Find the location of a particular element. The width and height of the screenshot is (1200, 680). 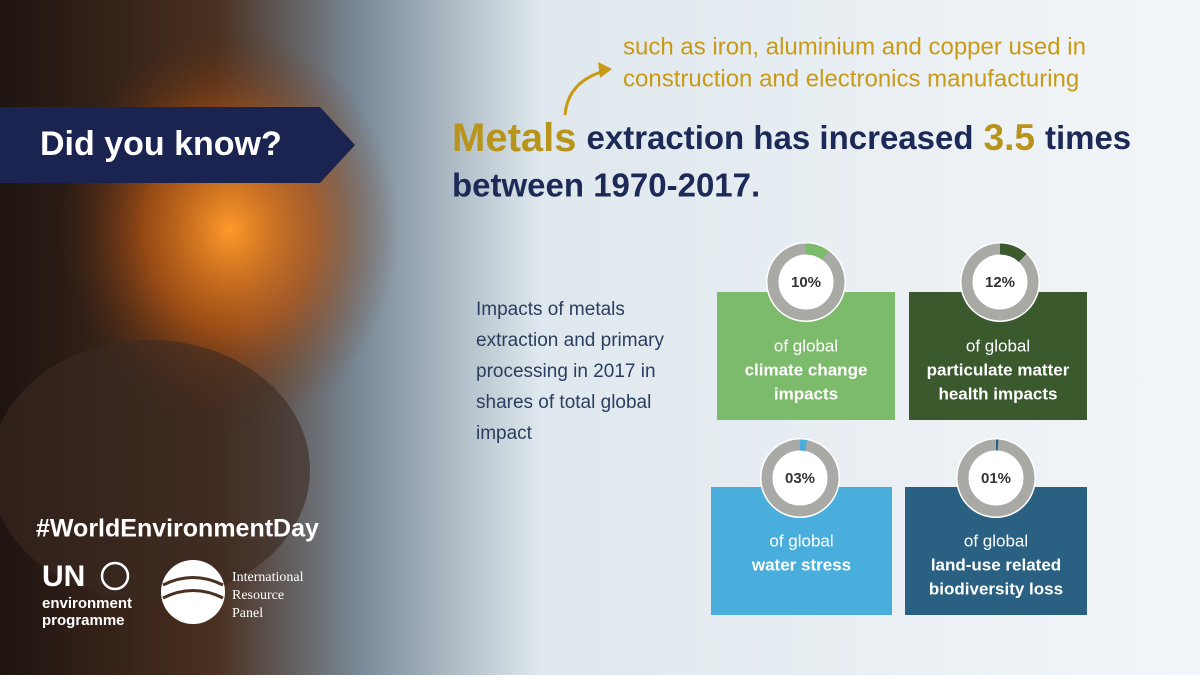

side-line: extraction and primary is located at coordinates (570, 340).